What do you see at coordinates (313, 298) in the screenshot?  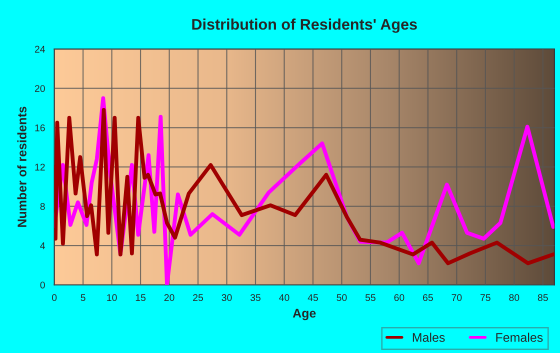 I see `x-tick-label: 45` at bounding box center [313, 298].